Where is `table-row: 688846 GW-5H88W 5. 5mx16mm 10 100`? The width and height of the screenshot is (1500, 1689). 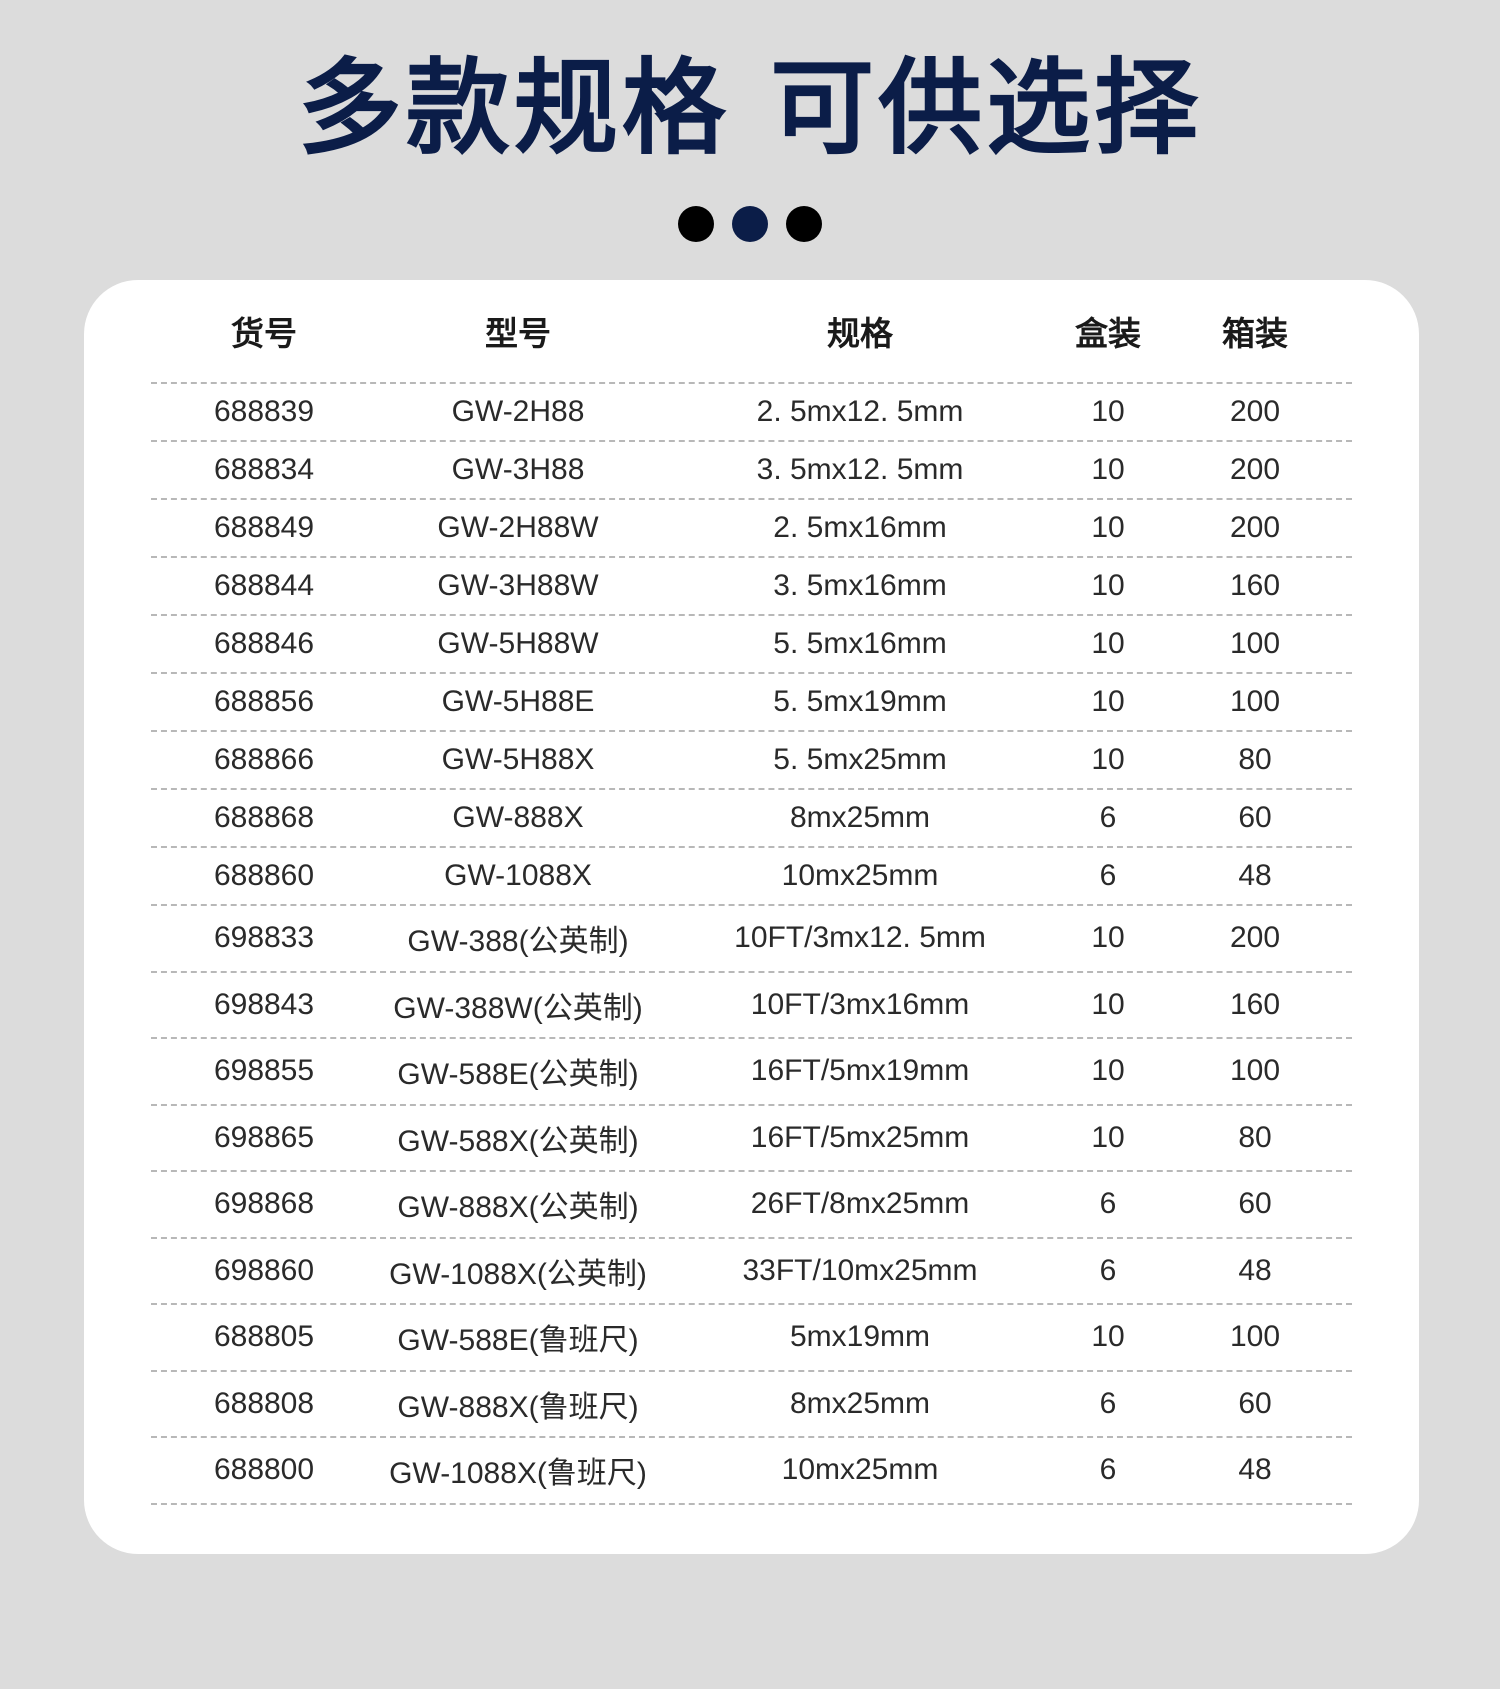
table-row: 688846 GW-5H88W 5. 5mx16mm 10 100 is located at coordinates (751, 645).